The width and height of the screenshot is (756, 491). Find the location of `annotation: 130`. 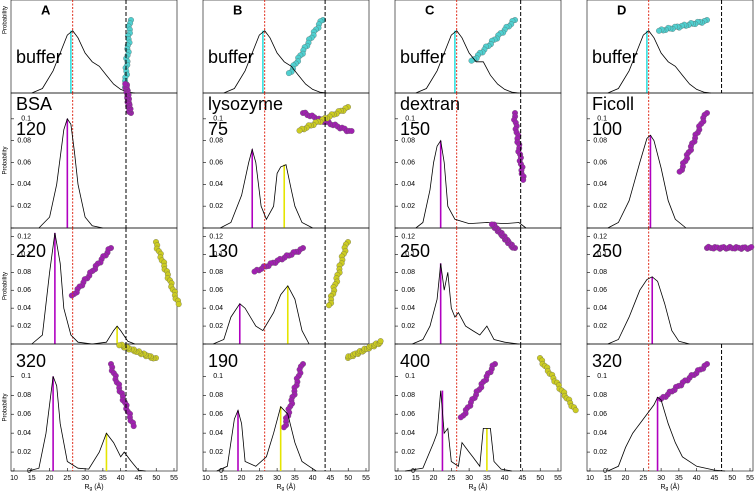

annotation: 130 is located at coordinates (223, 251).